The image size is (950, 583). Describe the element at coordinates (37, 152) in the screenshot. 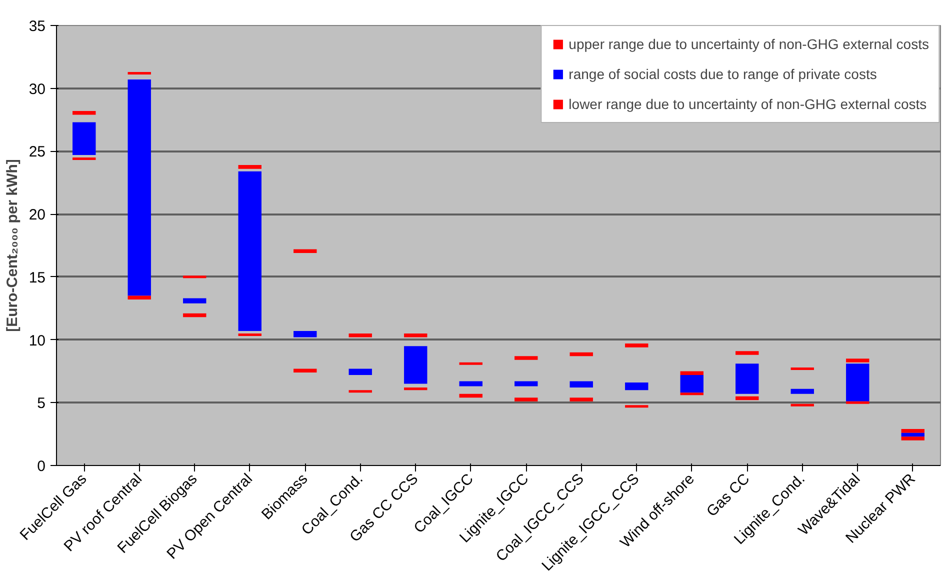

I see `y-tick-label: 25` at that location.